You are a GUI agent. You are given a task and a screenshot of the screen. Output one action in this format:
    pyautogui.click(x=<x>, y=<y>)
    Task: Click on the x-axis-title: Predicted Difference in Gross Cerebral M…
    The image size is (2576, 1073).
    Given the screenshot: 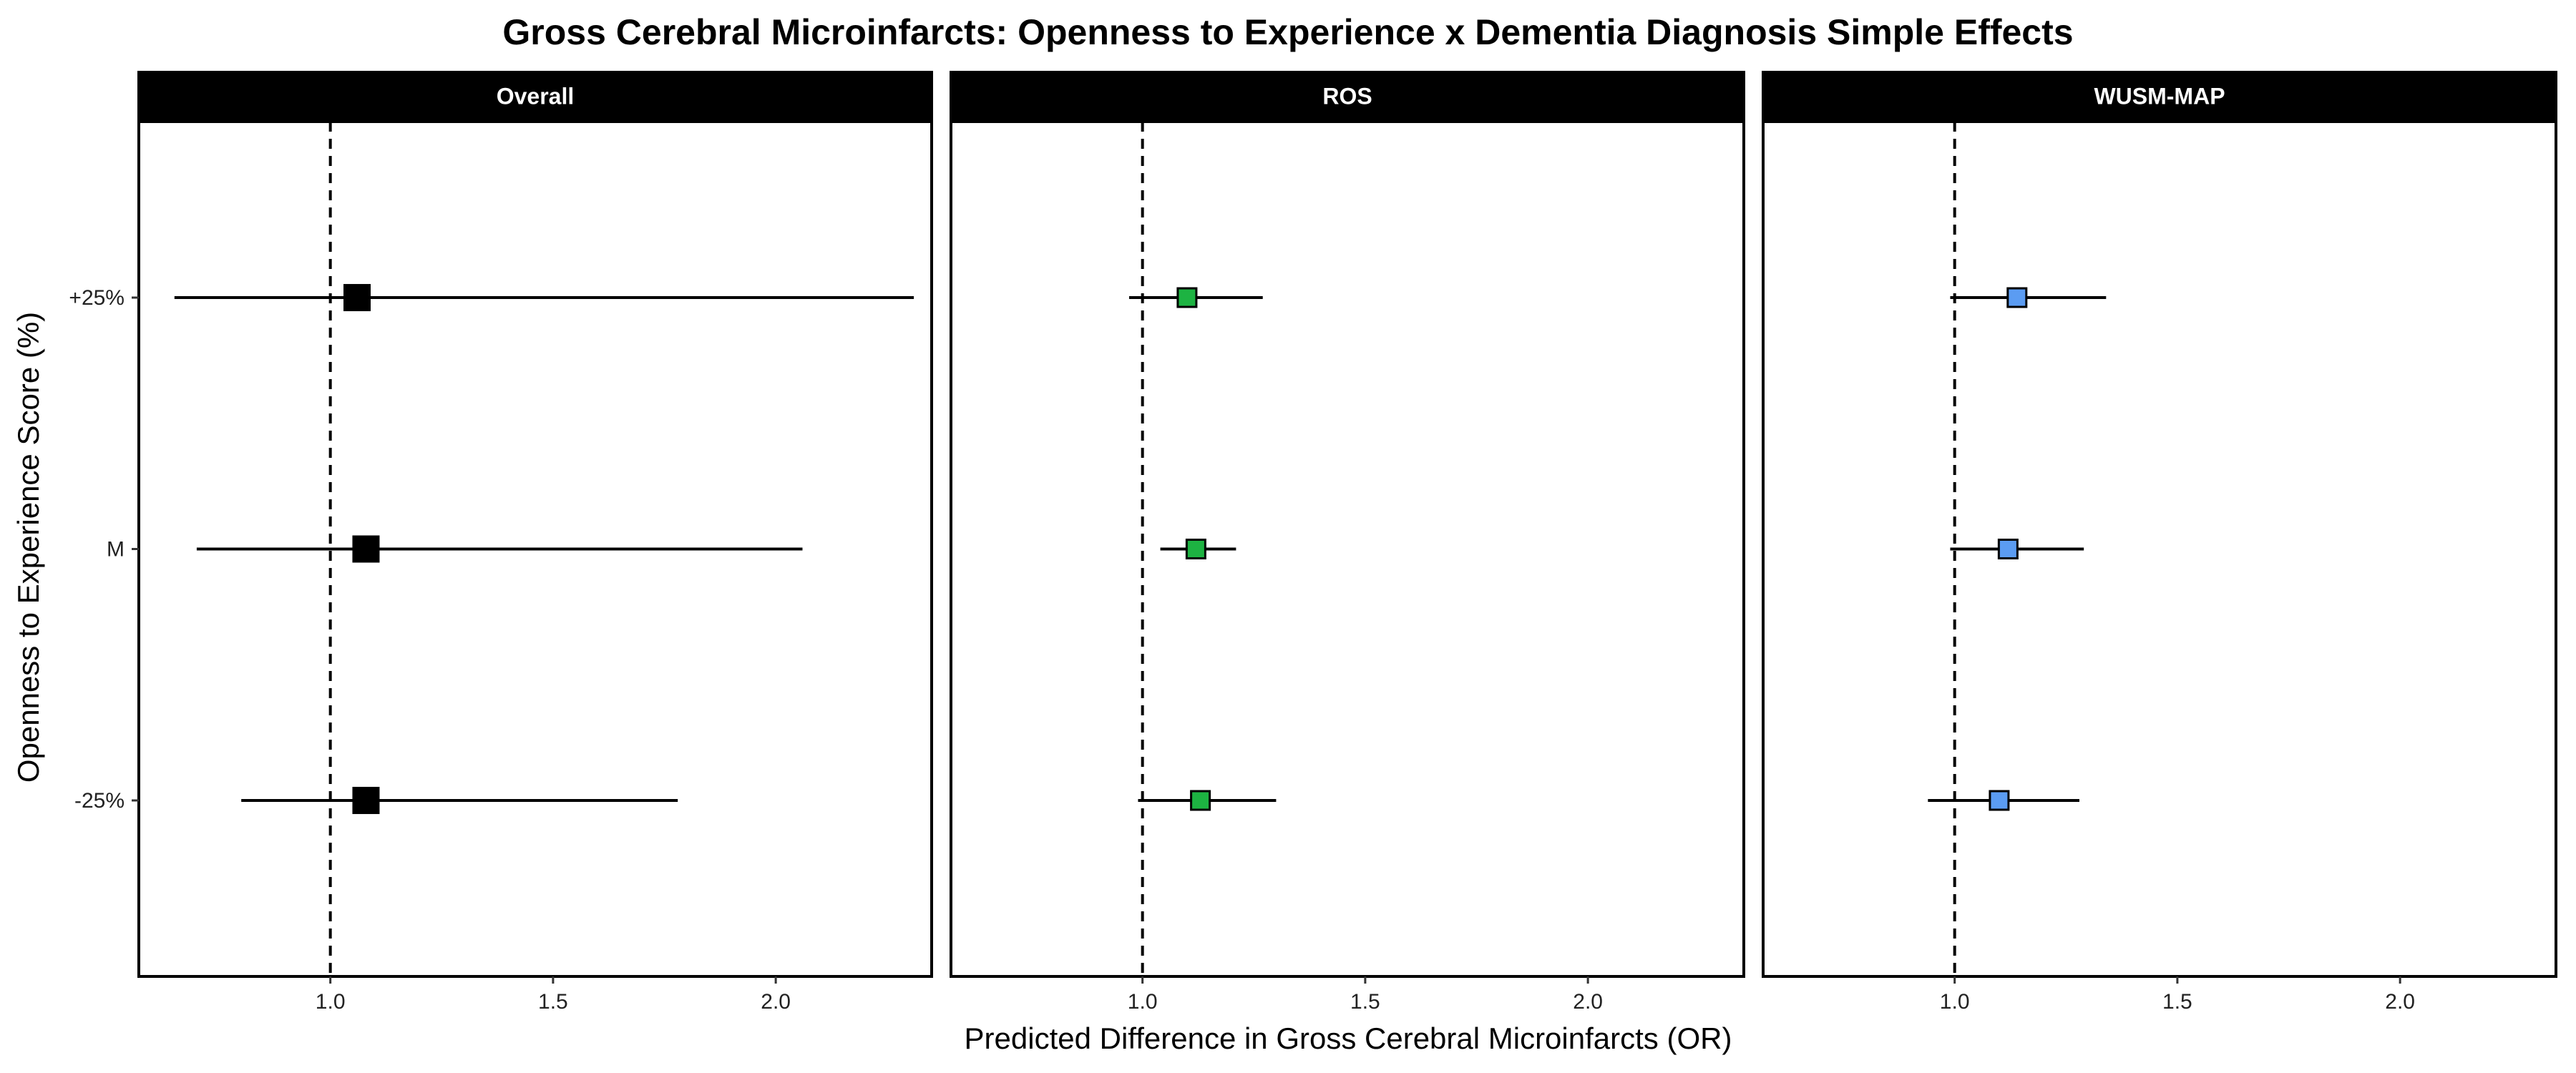 What is the action you would take?
    pyautogui.click(x=1348, y=1038)
    